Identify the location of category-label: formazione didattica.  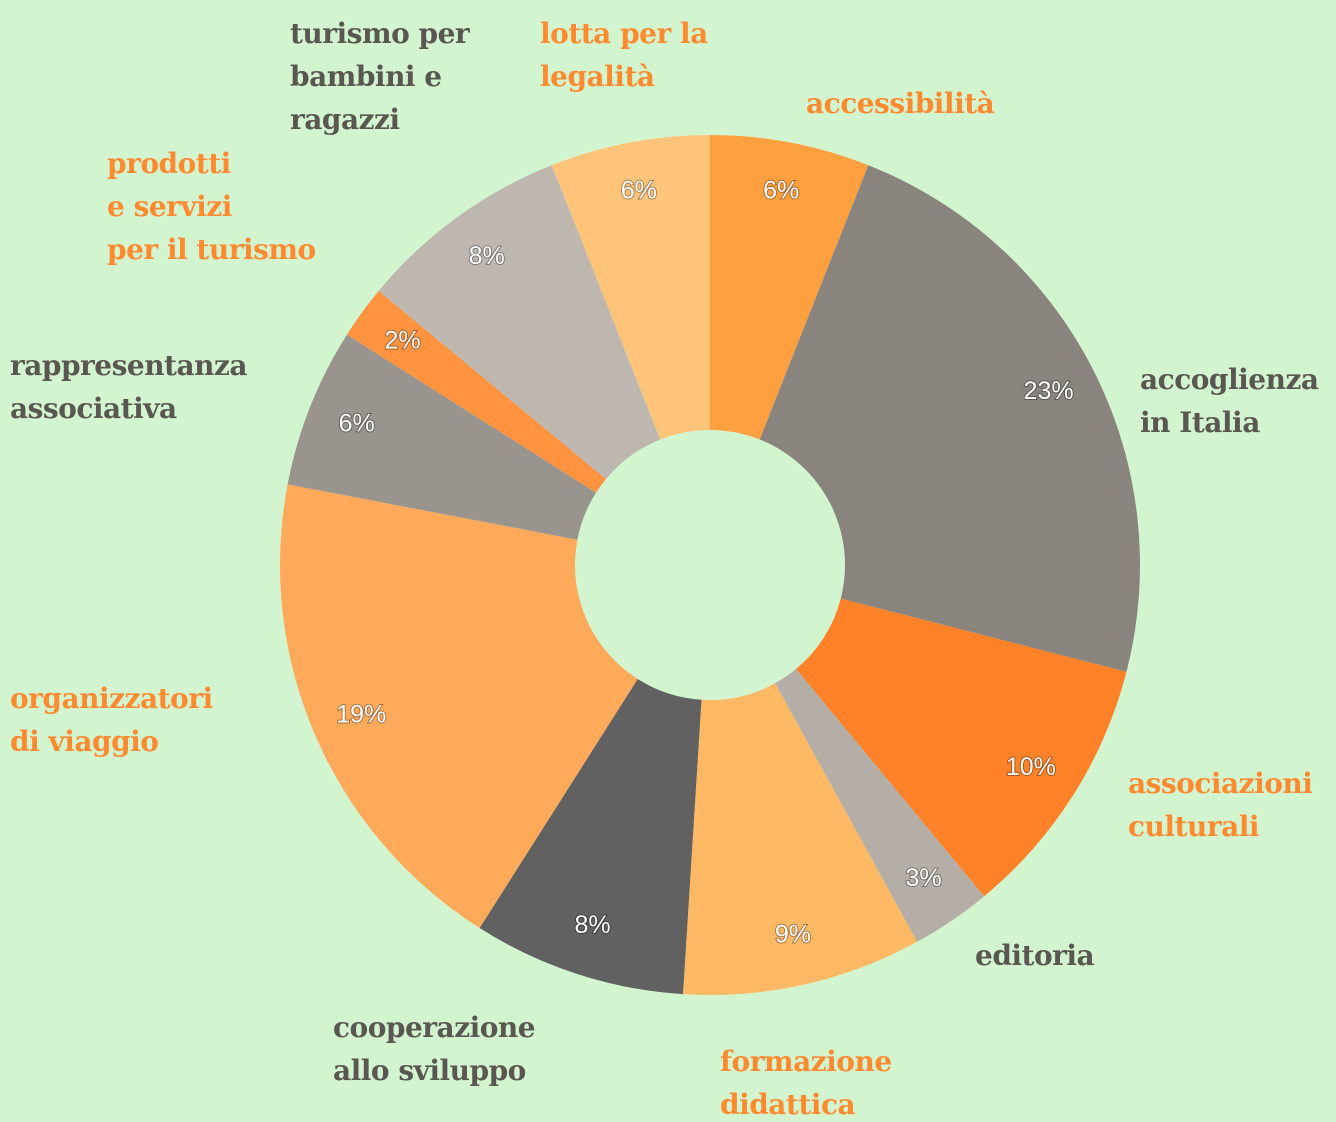
(806, 1083).